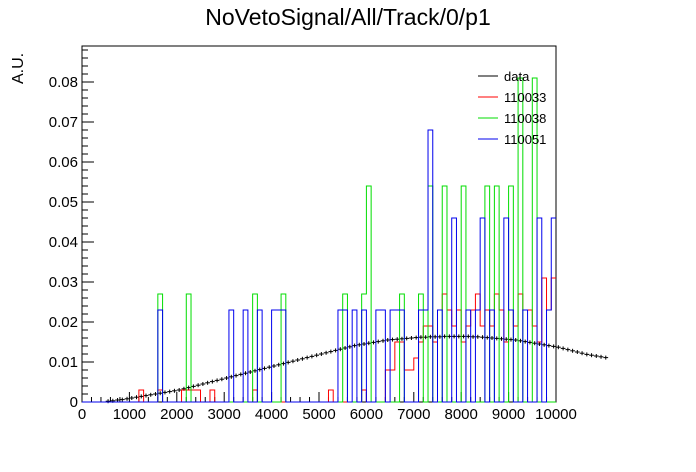 This screenshot has height=472, width=696. What do you see at coordinates (74, 402) in the screenshot?
I see `y-tick-label: 0` at bounding box center [74, 402].